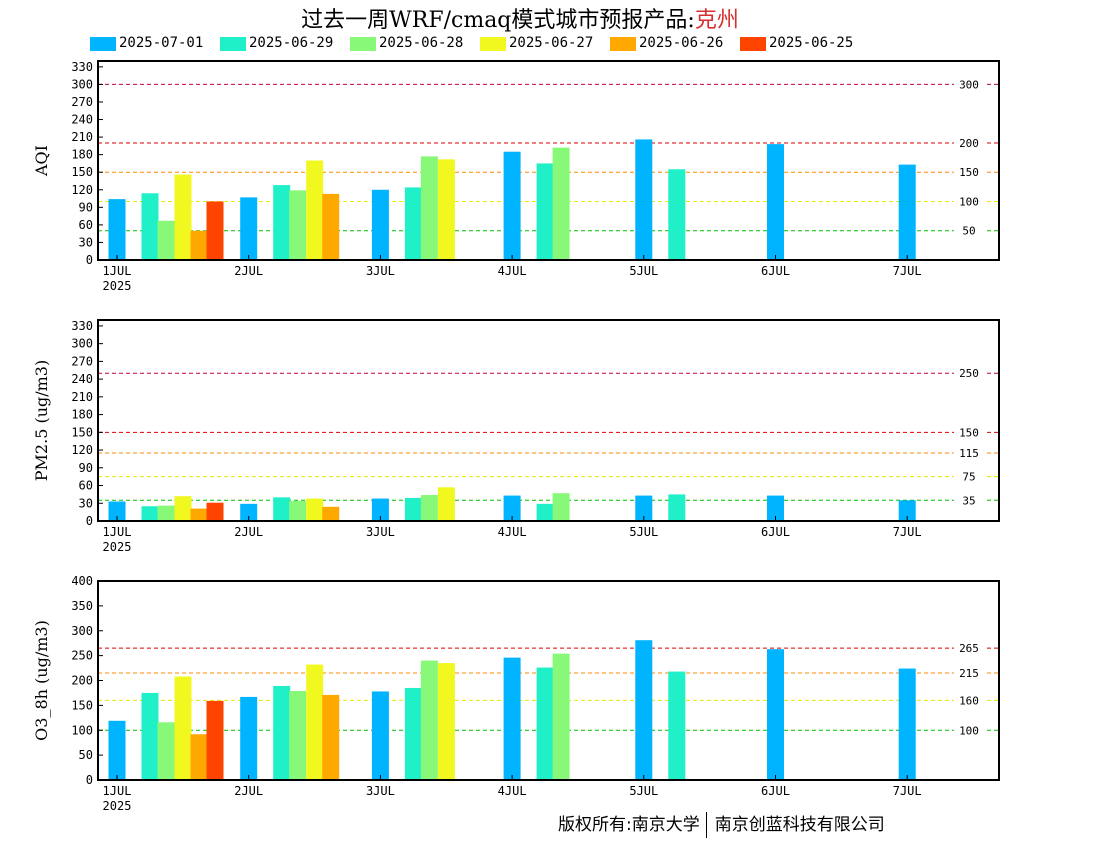  I want to click on y-tick-label: 60, so click(86, 486).